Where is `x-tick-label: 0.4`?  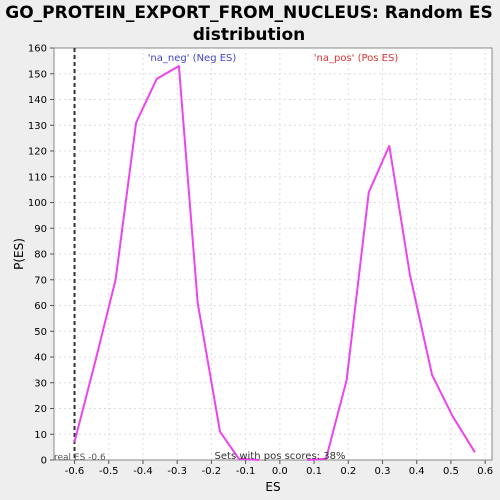 x-tick-label: 0.4 is located at coordinates (417, 471).